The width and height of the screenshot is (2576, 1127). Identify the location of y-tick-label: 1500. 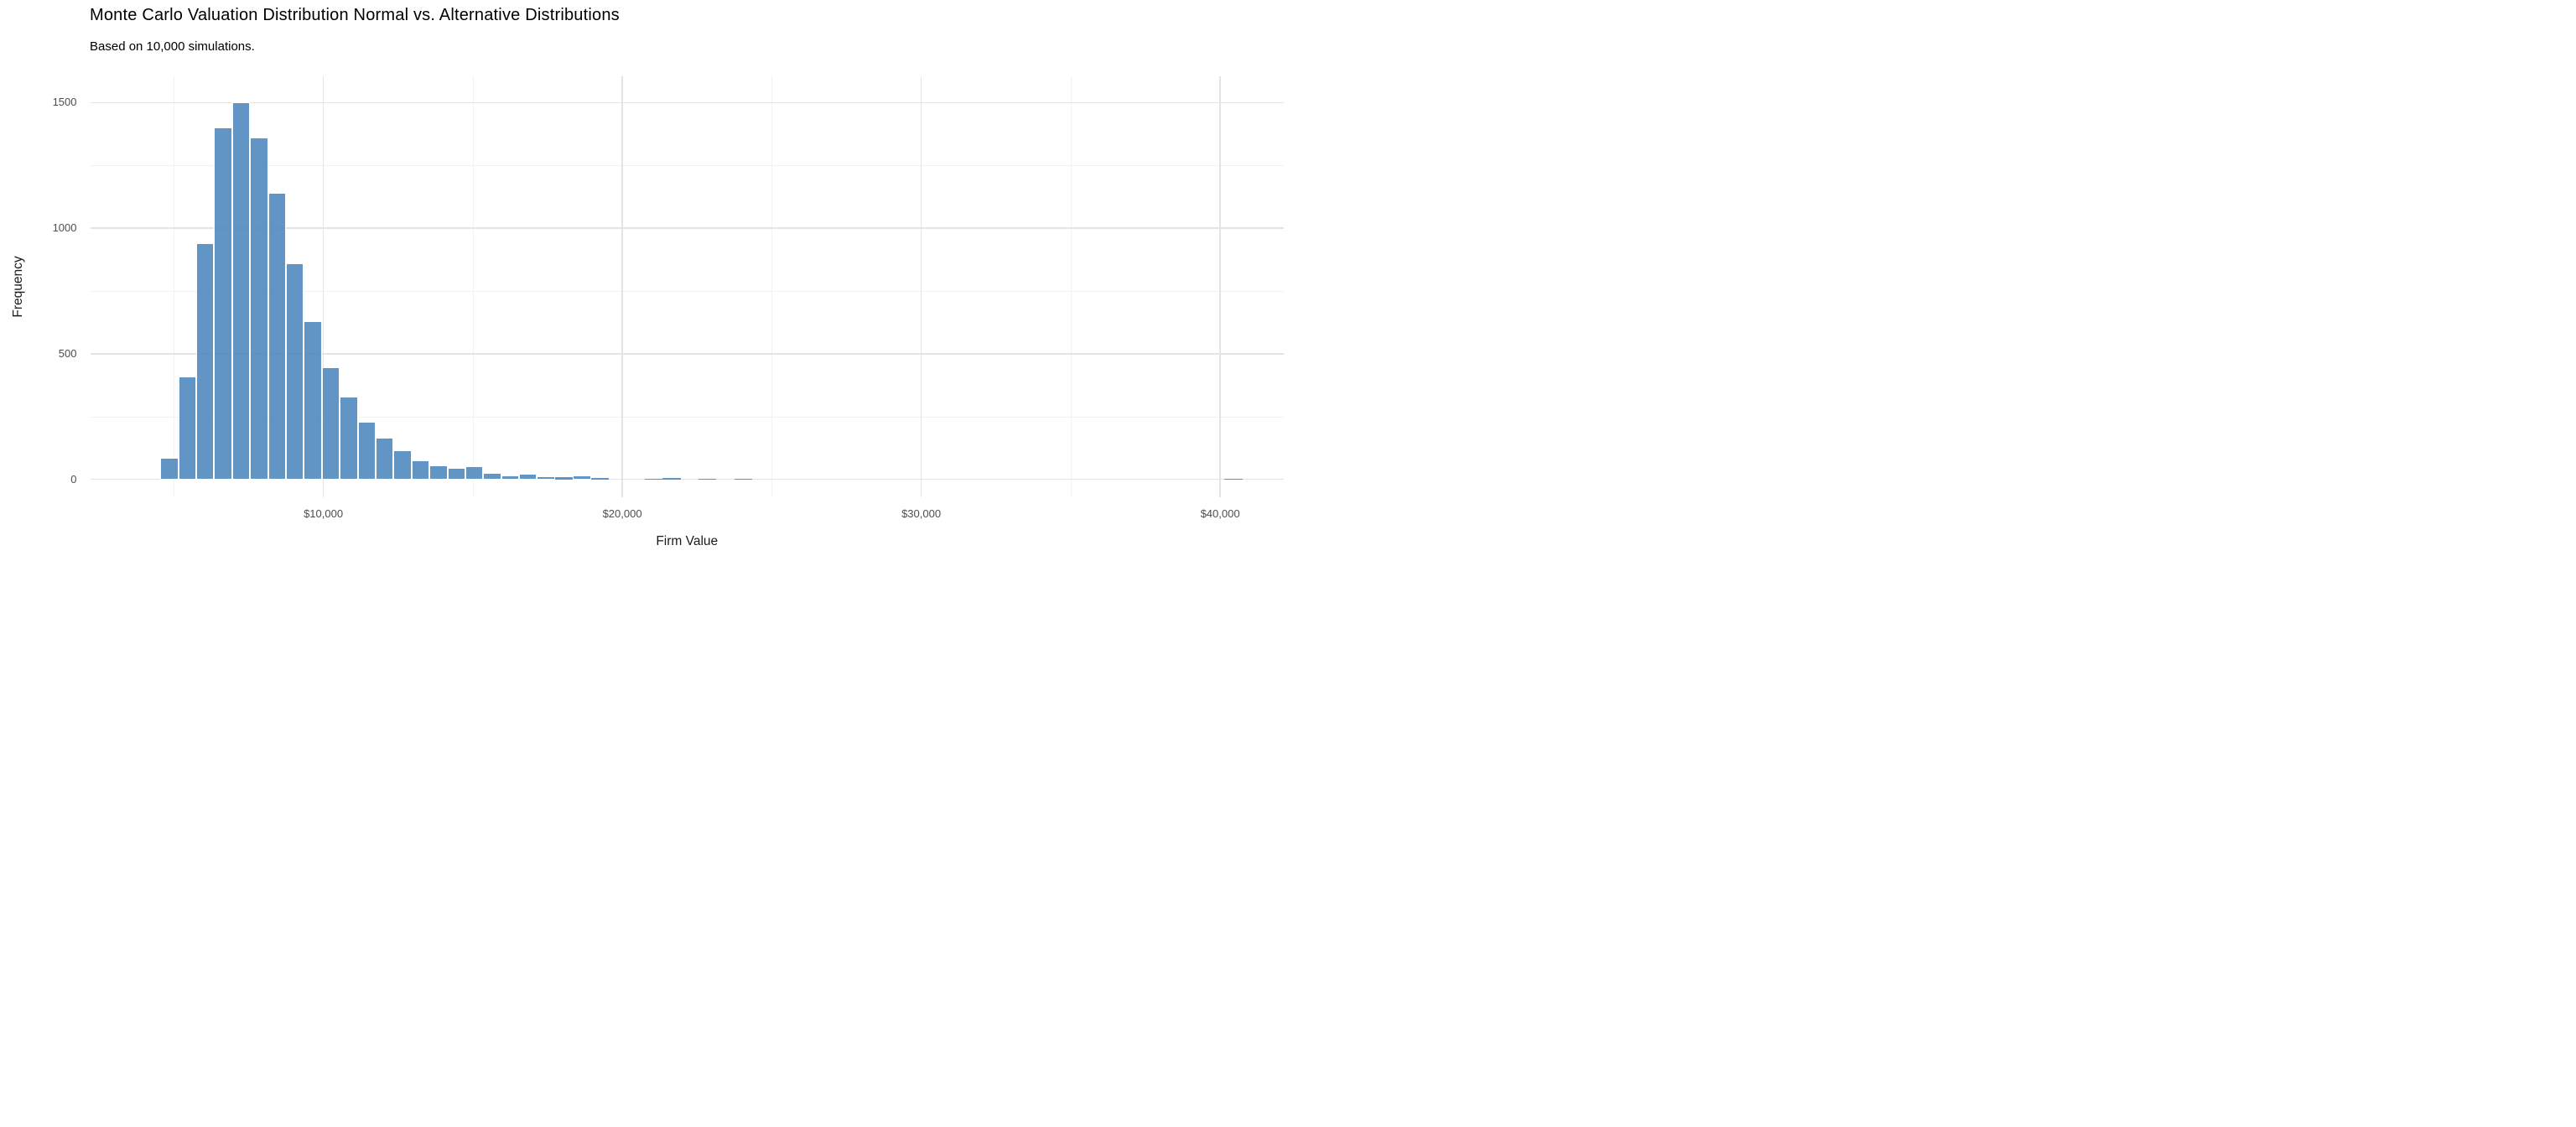
(64, 102).